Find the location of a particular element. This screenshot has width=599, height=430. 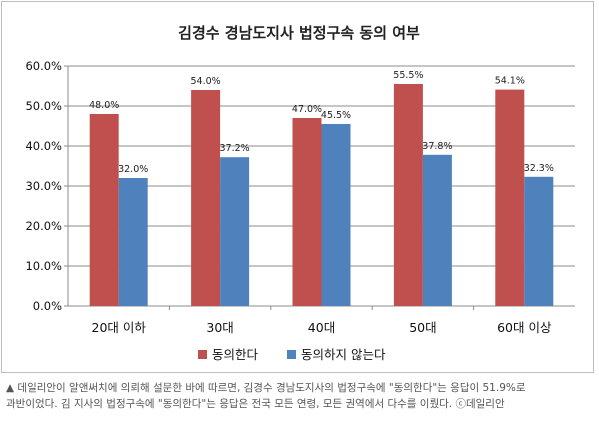

x-axis-ticks: 20대 이하 30대 40대 50대 60대 이상 is located at coordinates (322, 327).